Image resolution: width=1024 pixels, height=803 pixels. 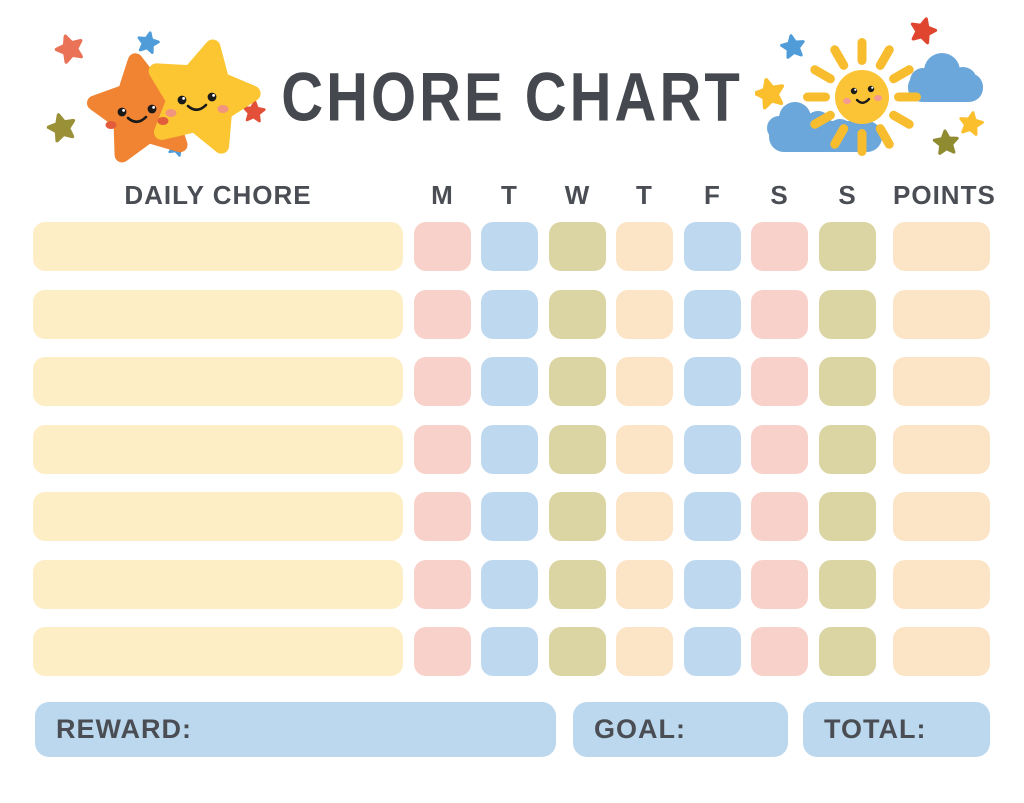 I want to click on sun-clouds-decoration-icon, so click(x=870, y=85).